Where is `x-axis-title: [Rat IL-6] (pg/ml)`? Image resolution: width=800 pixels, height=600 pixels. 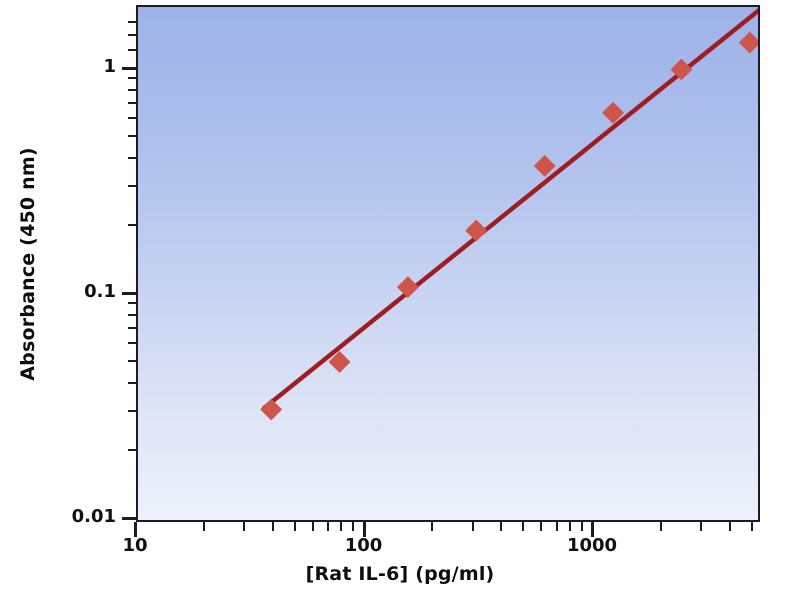
x-axis-title: [Rat IL-6] (pg/ml) is located at coordinates (400, 574).